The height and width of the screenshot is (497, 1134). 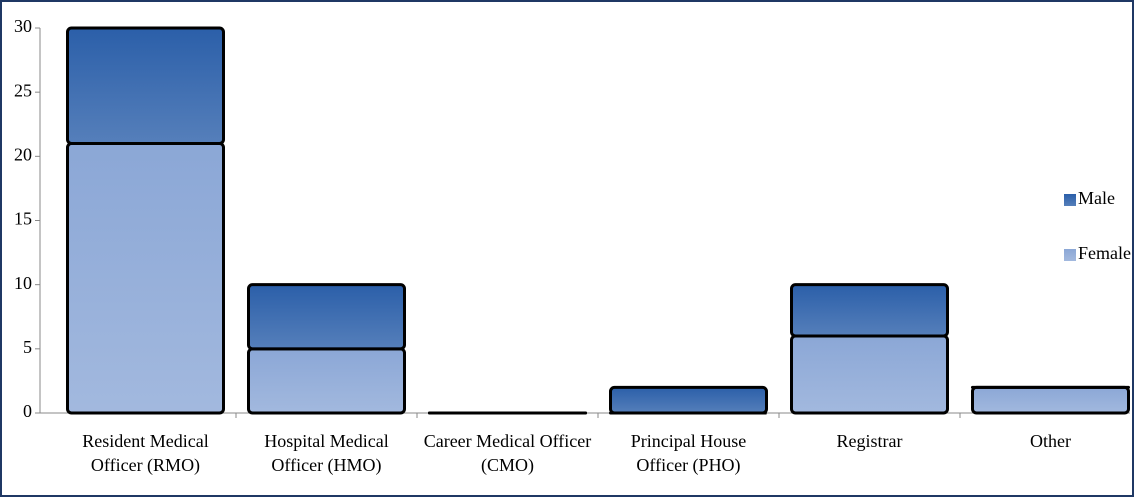 What do you see at coordinates (507, 453) in the screenshot?
I see `x-tick-label: Career Medical Officer (CMO)` at bounding box center [507, 453].